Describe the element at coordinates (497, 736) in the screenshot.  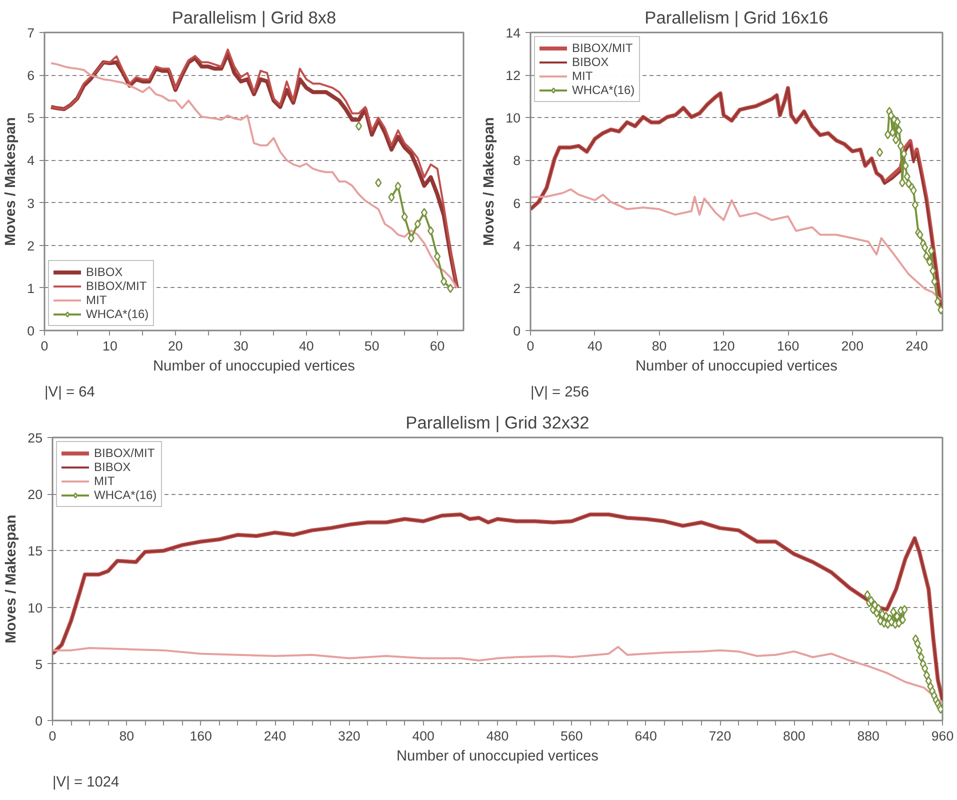
I see `x-tick-label: 480` at that location.